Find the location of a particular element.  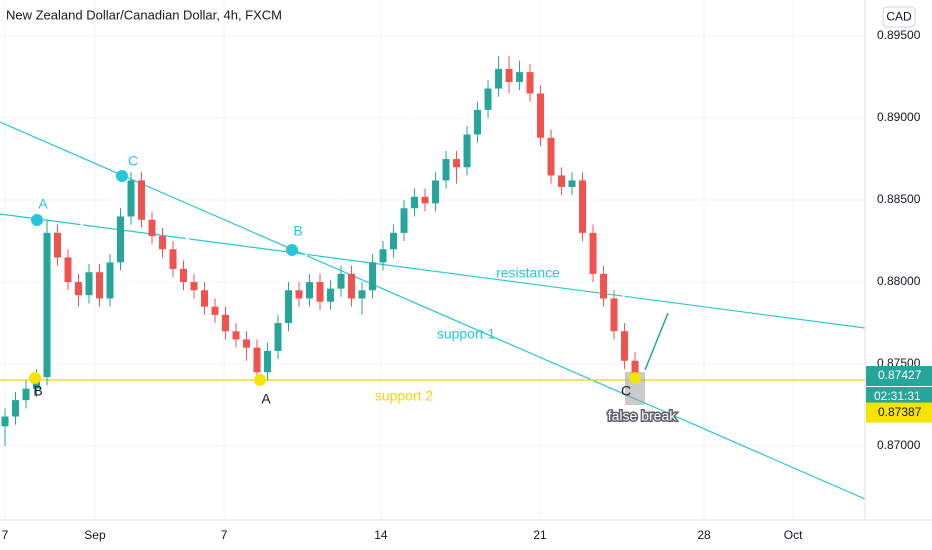

y-tick-label: 0.89500 is located at coordinates (899, 35).